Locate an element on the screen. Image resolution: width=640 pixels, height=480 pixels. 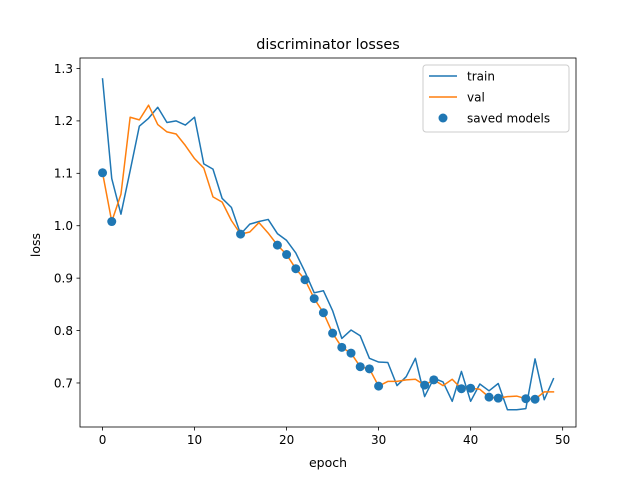
x-axis-label: epoch is located at coordinates (328, 462).